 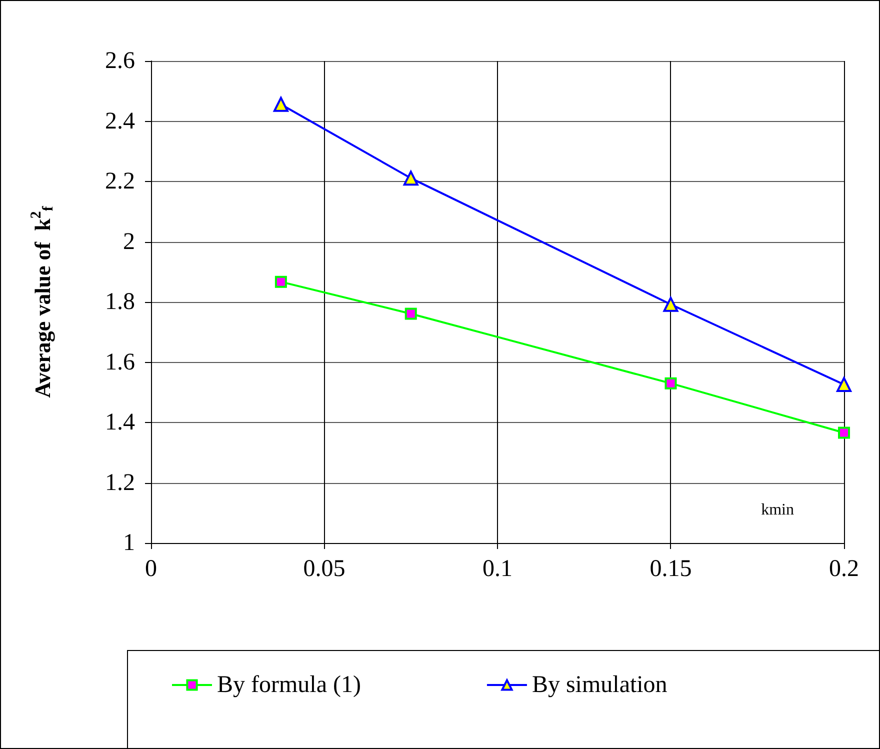 I want to click on y-tick-label: 1.6, so click(x=120, y=362).